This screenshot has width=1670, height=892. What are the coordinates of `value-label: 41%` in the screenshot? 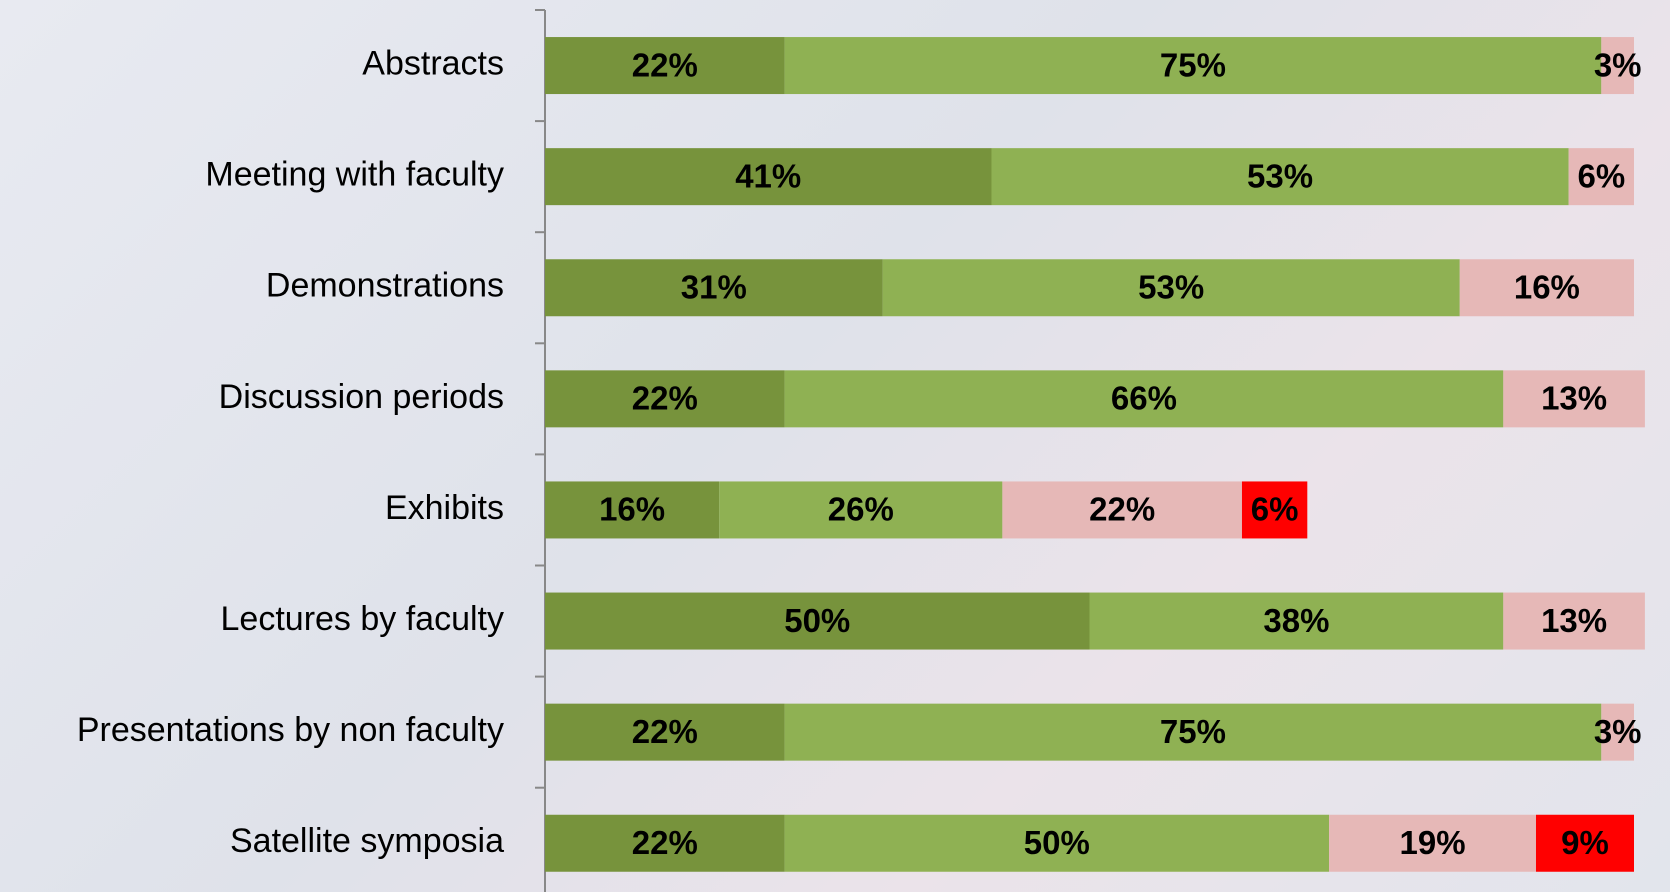 It's located at (768, 175).